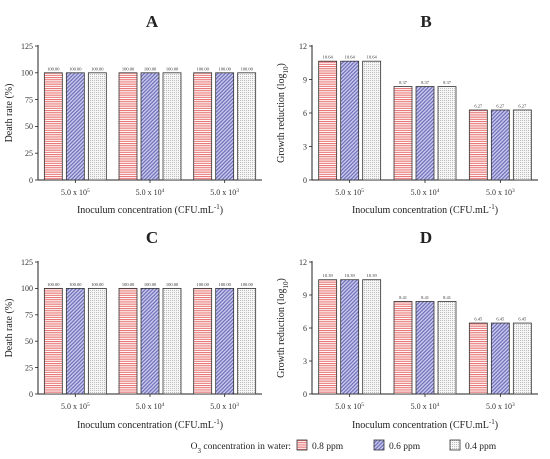 The width and height of the screenshot is (550, 459). What do you see at coordinates (426, 237) in the screenshot?
I see `panel-letter: D` at bounding box center [426, 237].